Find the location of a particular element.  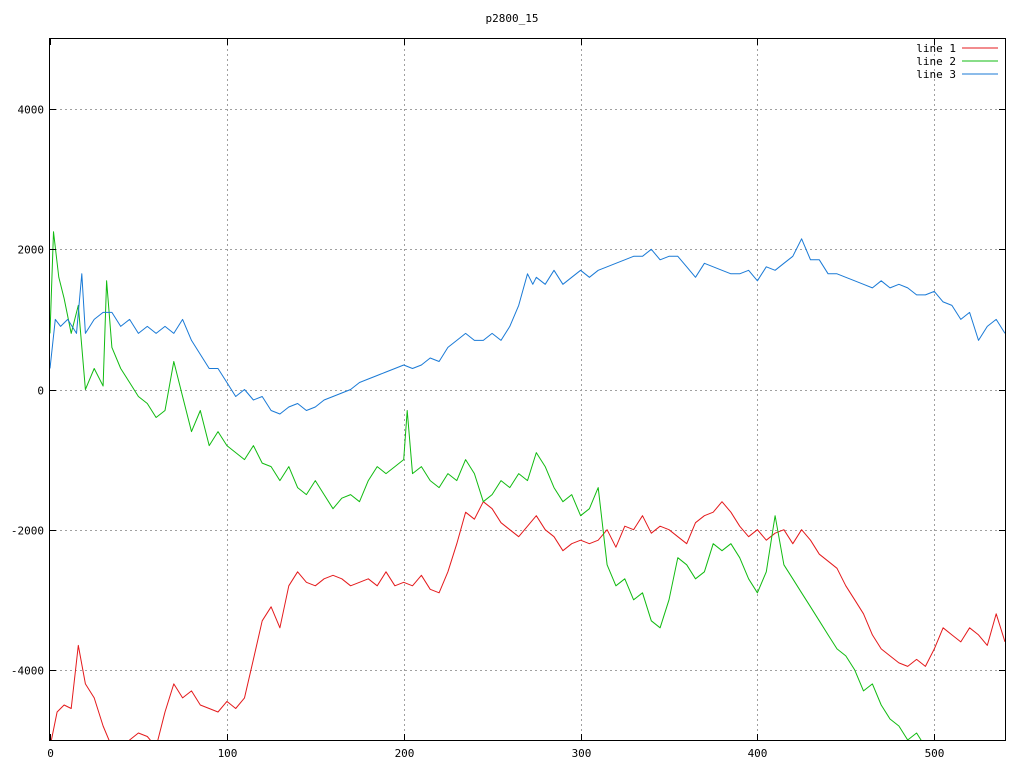

x-tick-label: 0 is located at coordinates (50, 753).